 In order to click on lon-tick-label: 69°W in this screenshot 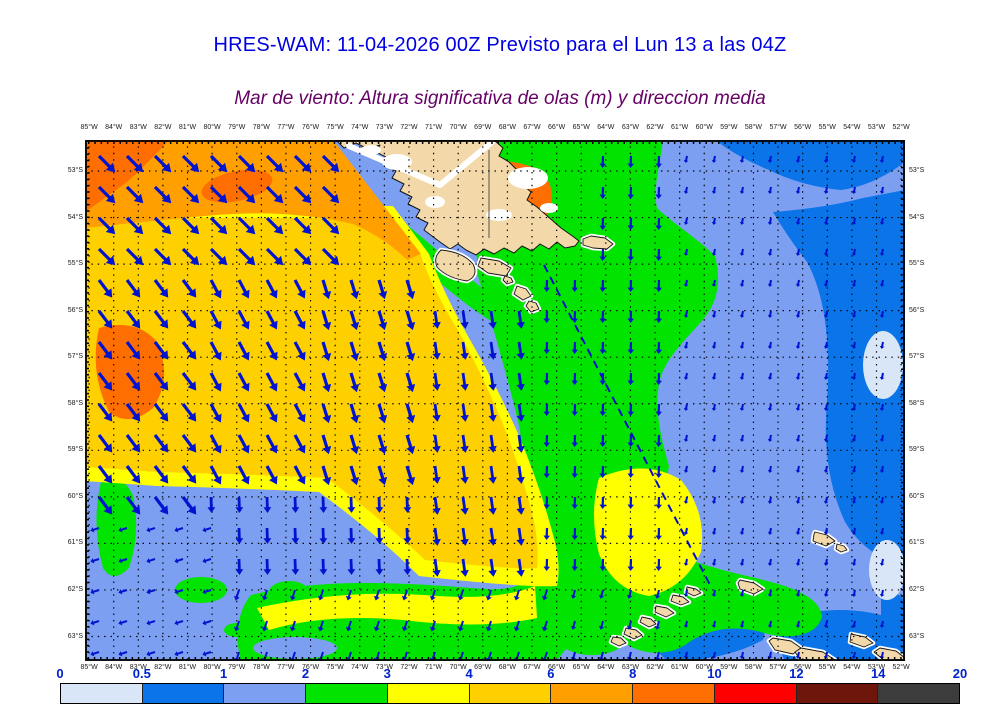, I will do `click(483, 127)`.